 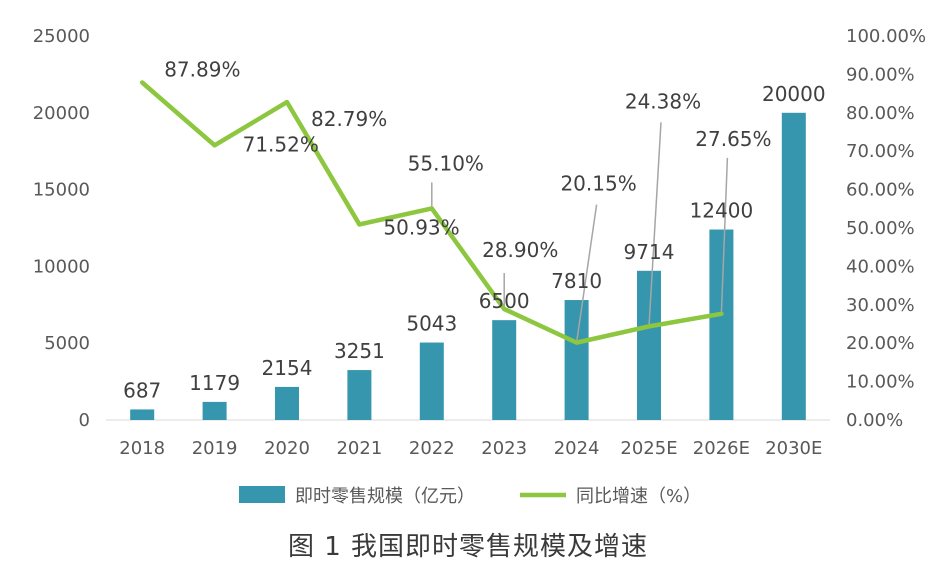 I want to click on bar-data-label: 7810, so click(x=576, y=281).